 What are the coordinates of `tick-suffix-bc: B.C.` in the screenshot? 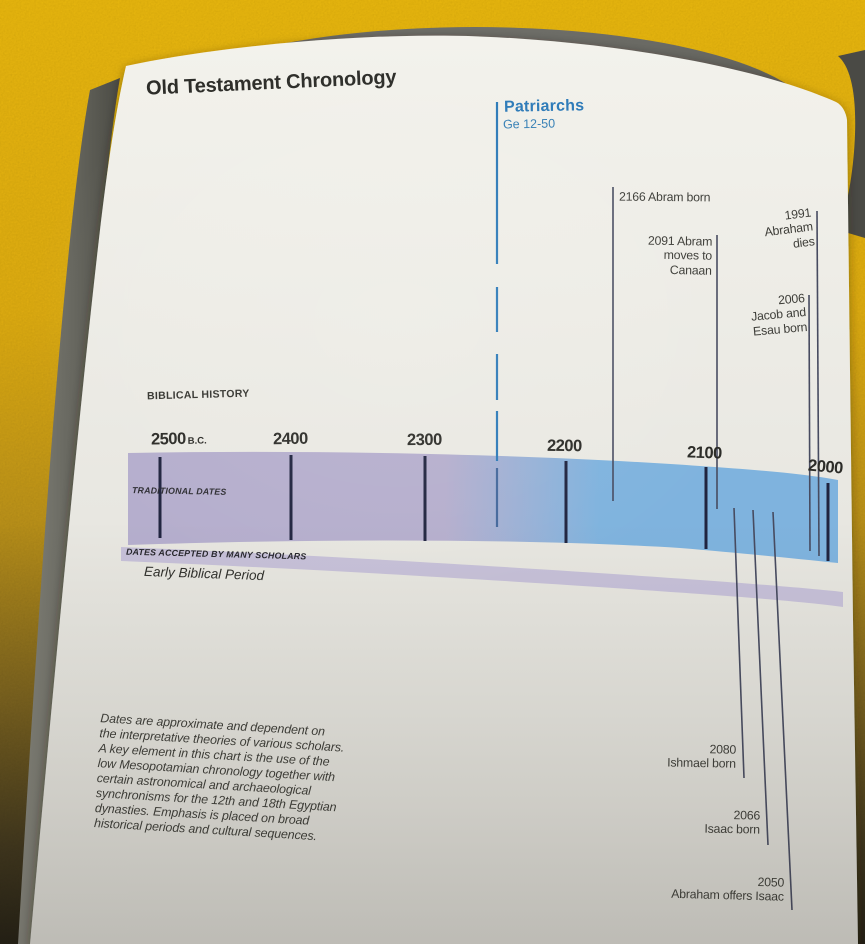 It's located at (197, 441).